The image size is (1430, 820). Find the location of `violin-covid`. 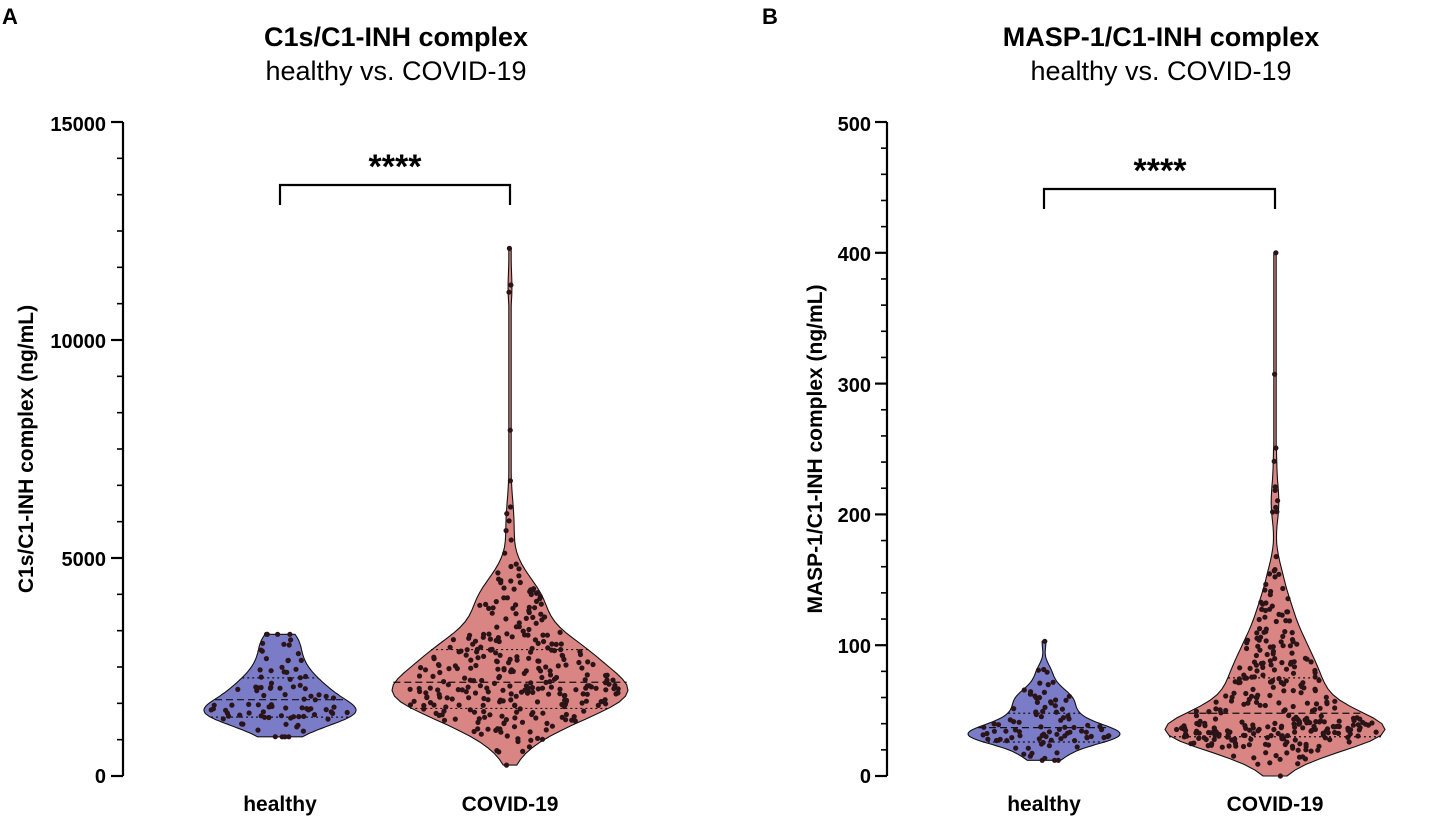

violin-covid is located at coordinates (1275, 514).